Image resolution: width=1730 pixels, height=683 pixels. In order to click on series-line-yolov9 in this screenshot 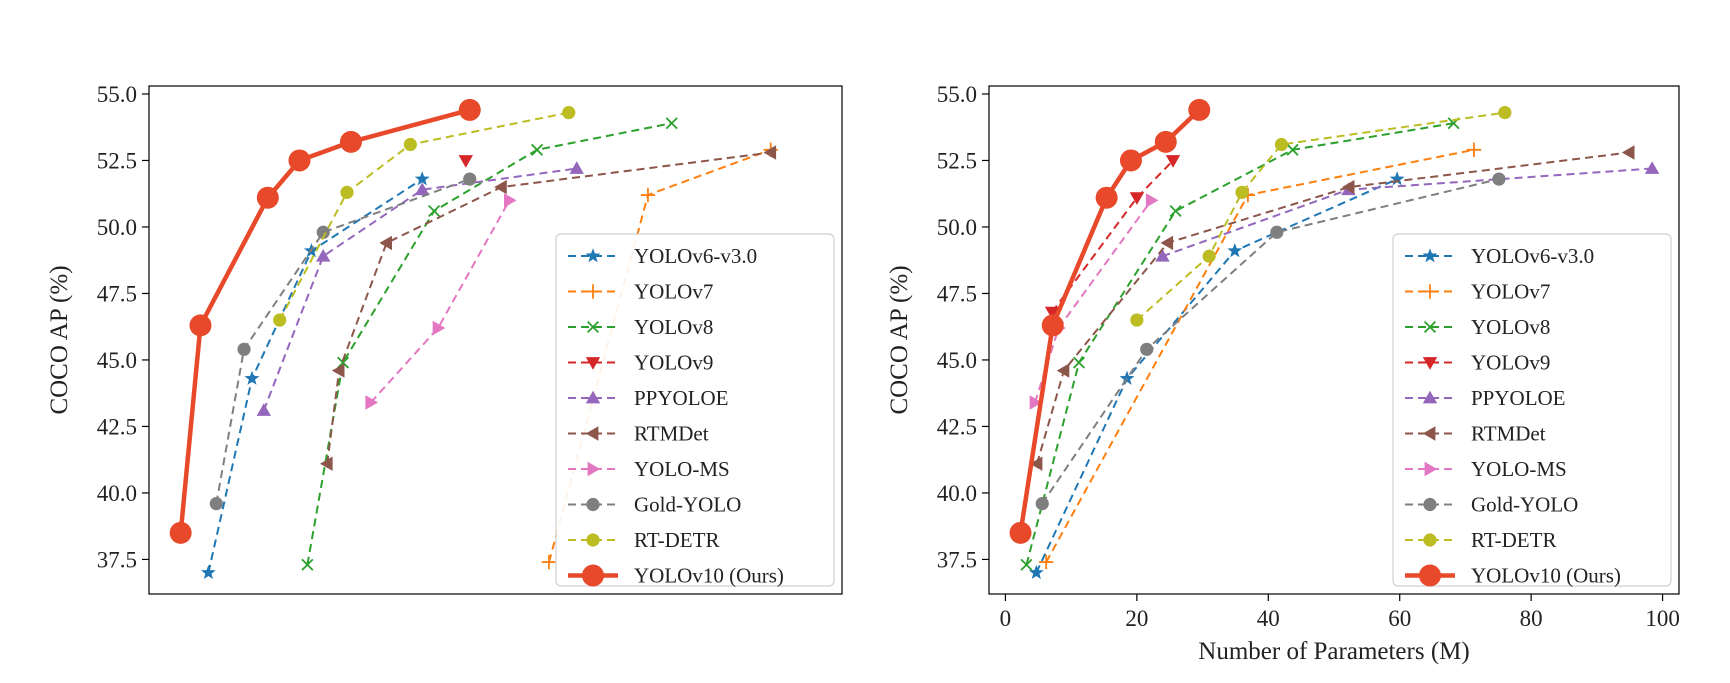, I will do `click(1112, 236)`.